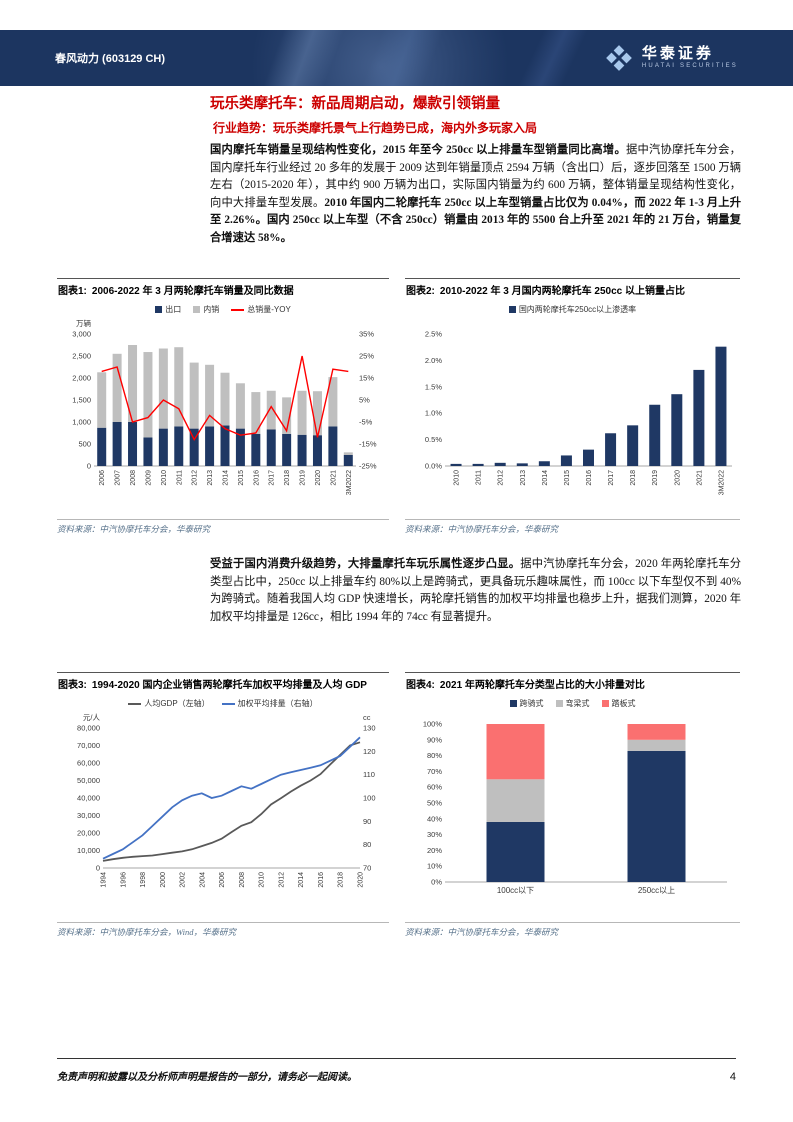  Describe the element at coordinates (436, 882) in the screenshot. I see `svg-text: 0%` at that location.